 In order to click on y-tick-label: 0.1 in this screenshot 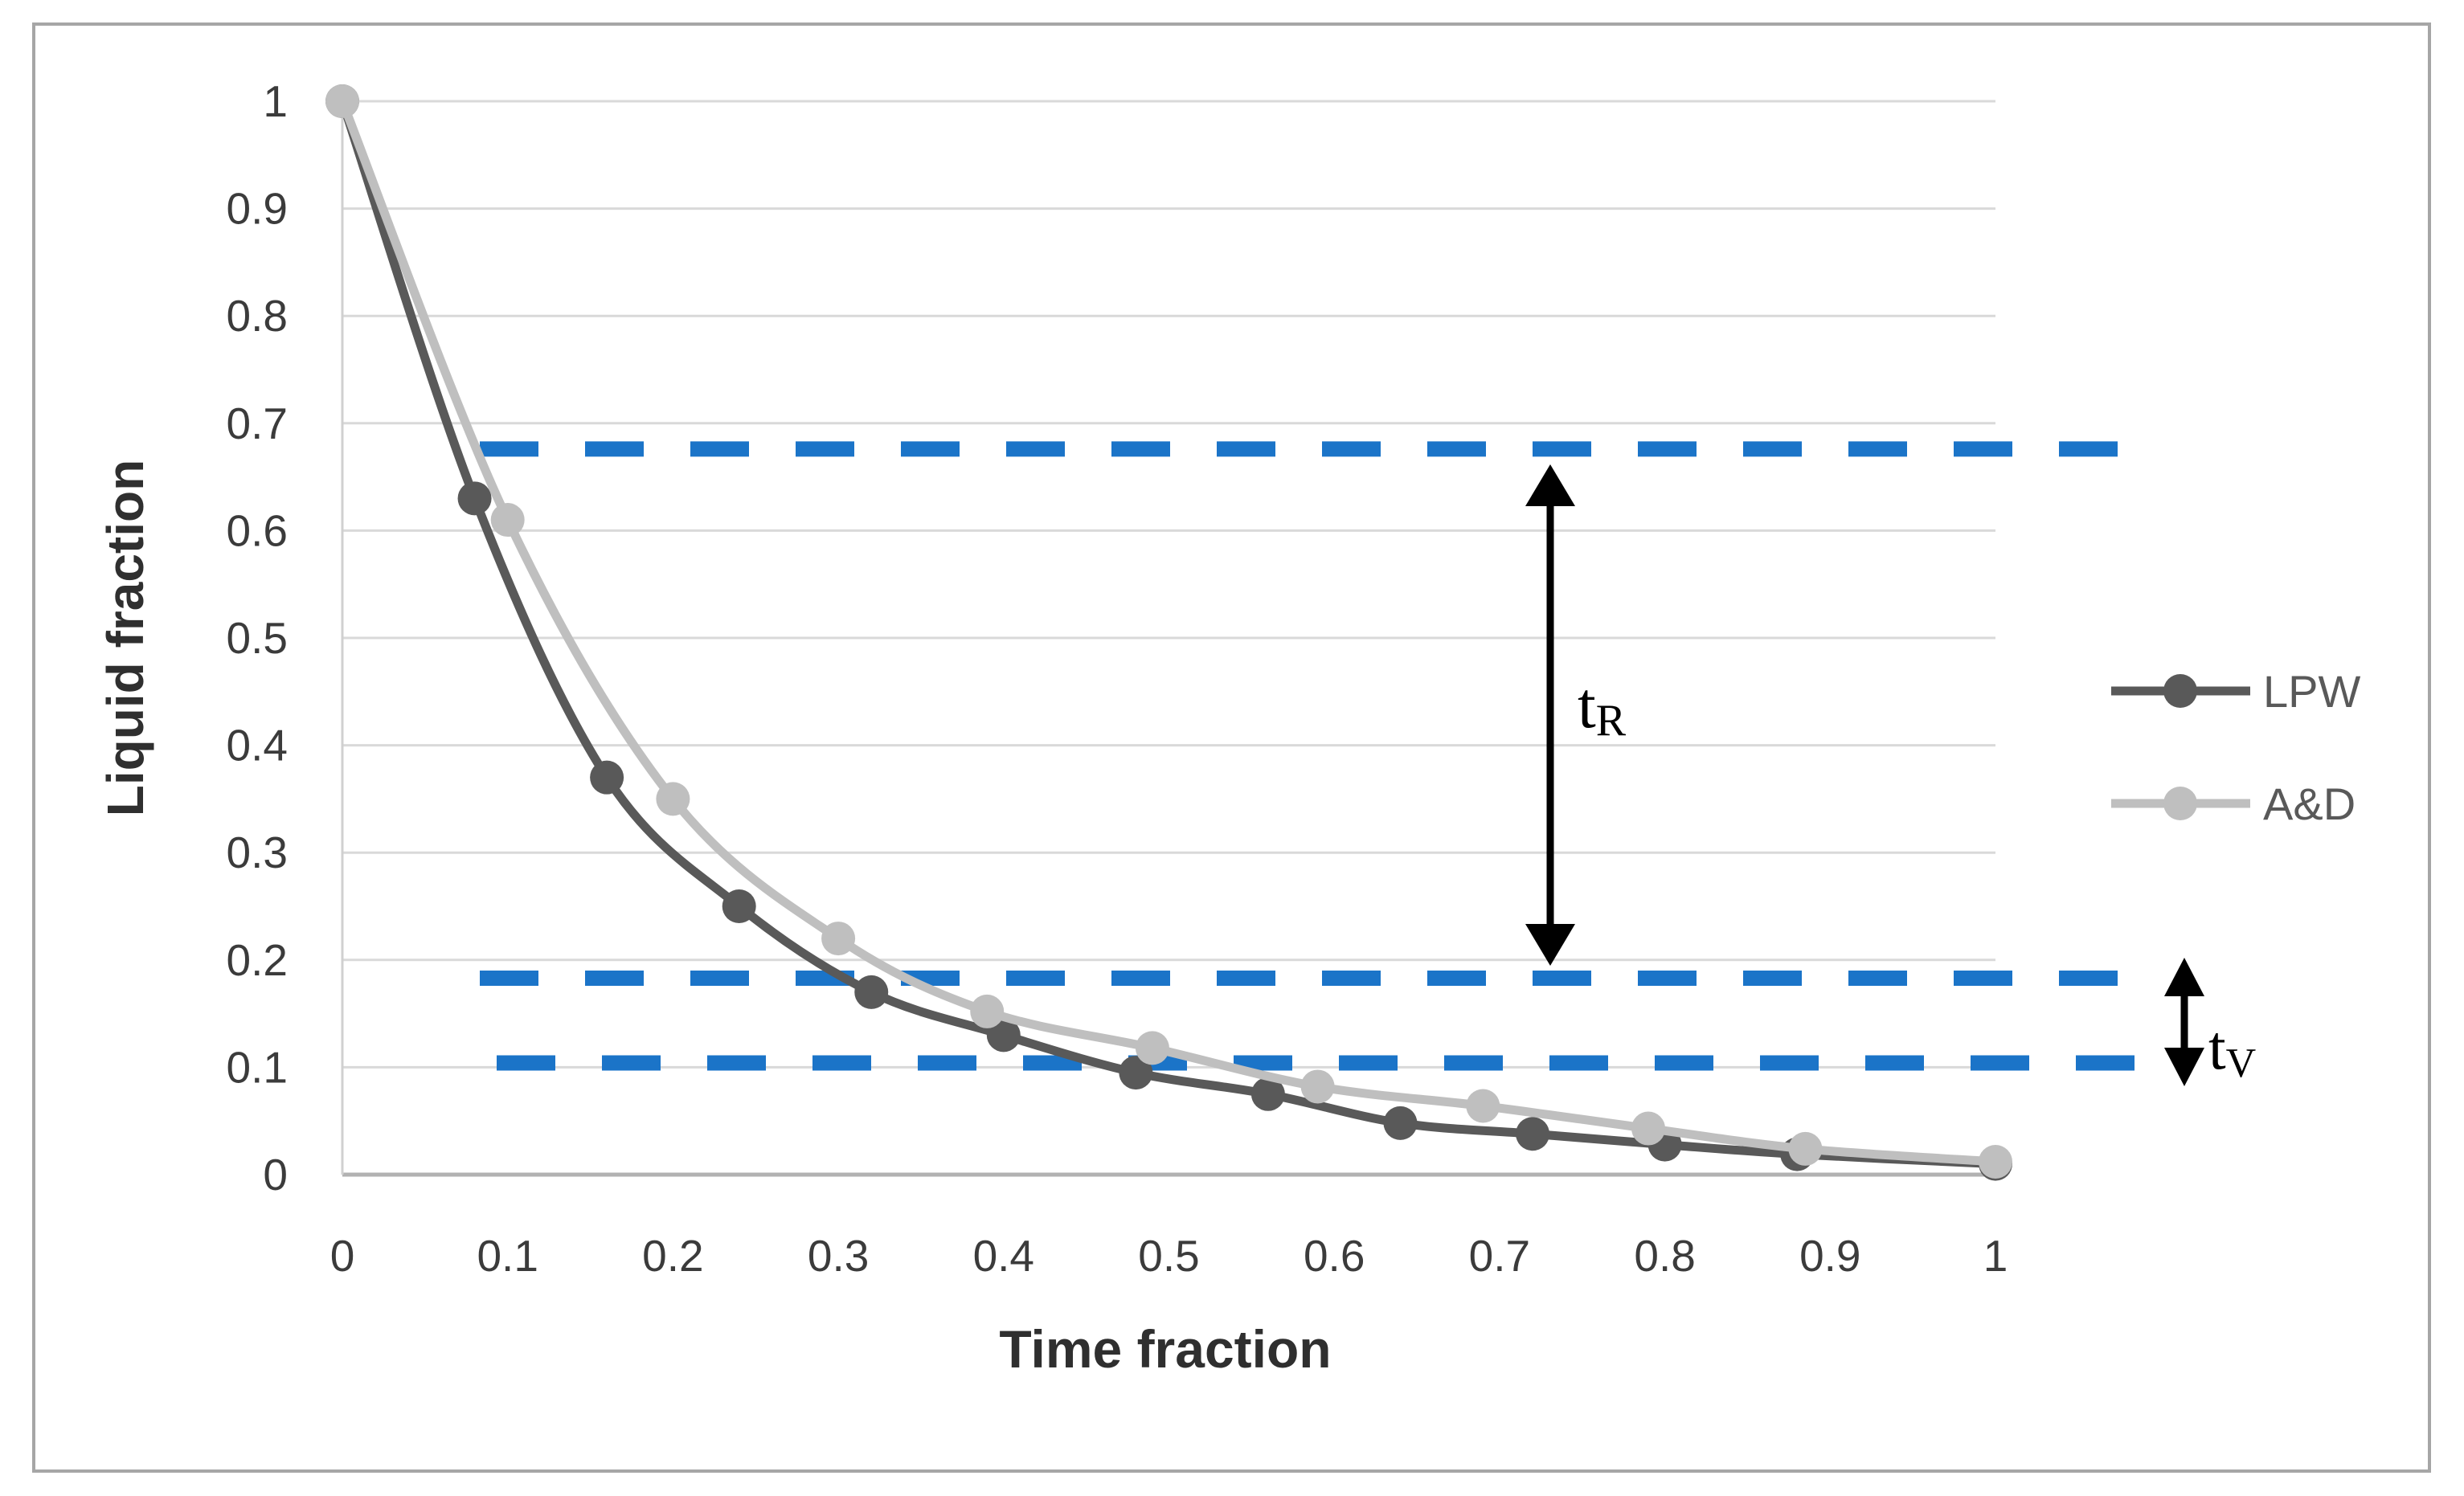, I will do `click(257, 1067)`.